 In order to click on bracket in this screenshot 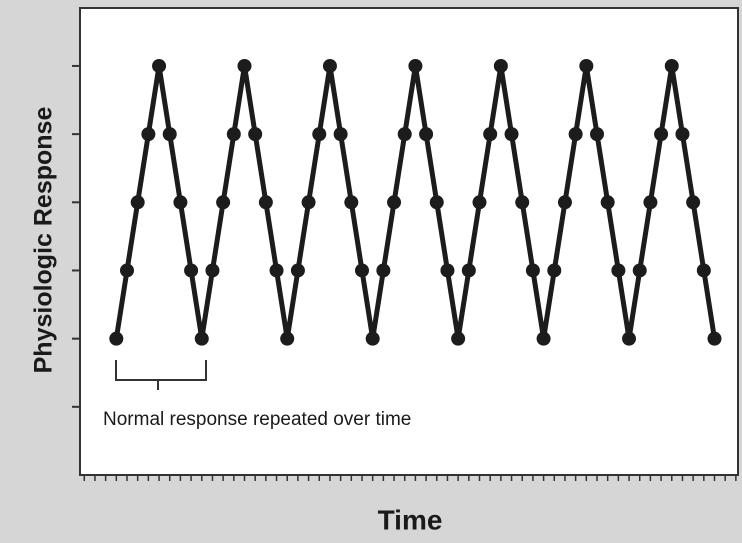, I will do `click(161, 375)`.